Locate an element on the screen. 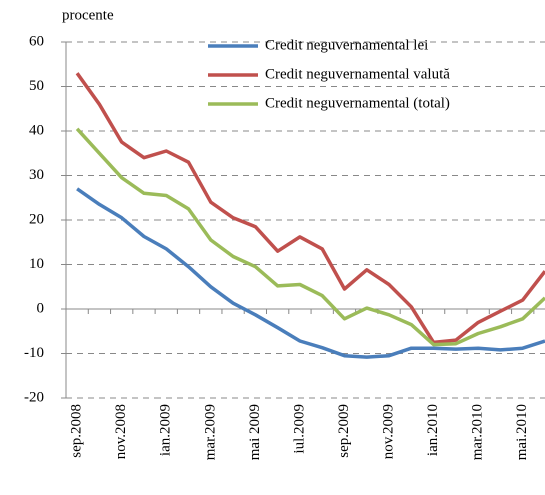 Image resolution: width=545 pixels, height=495 pixels. y-tick-label: 0 is located at coordinates (41, 308).